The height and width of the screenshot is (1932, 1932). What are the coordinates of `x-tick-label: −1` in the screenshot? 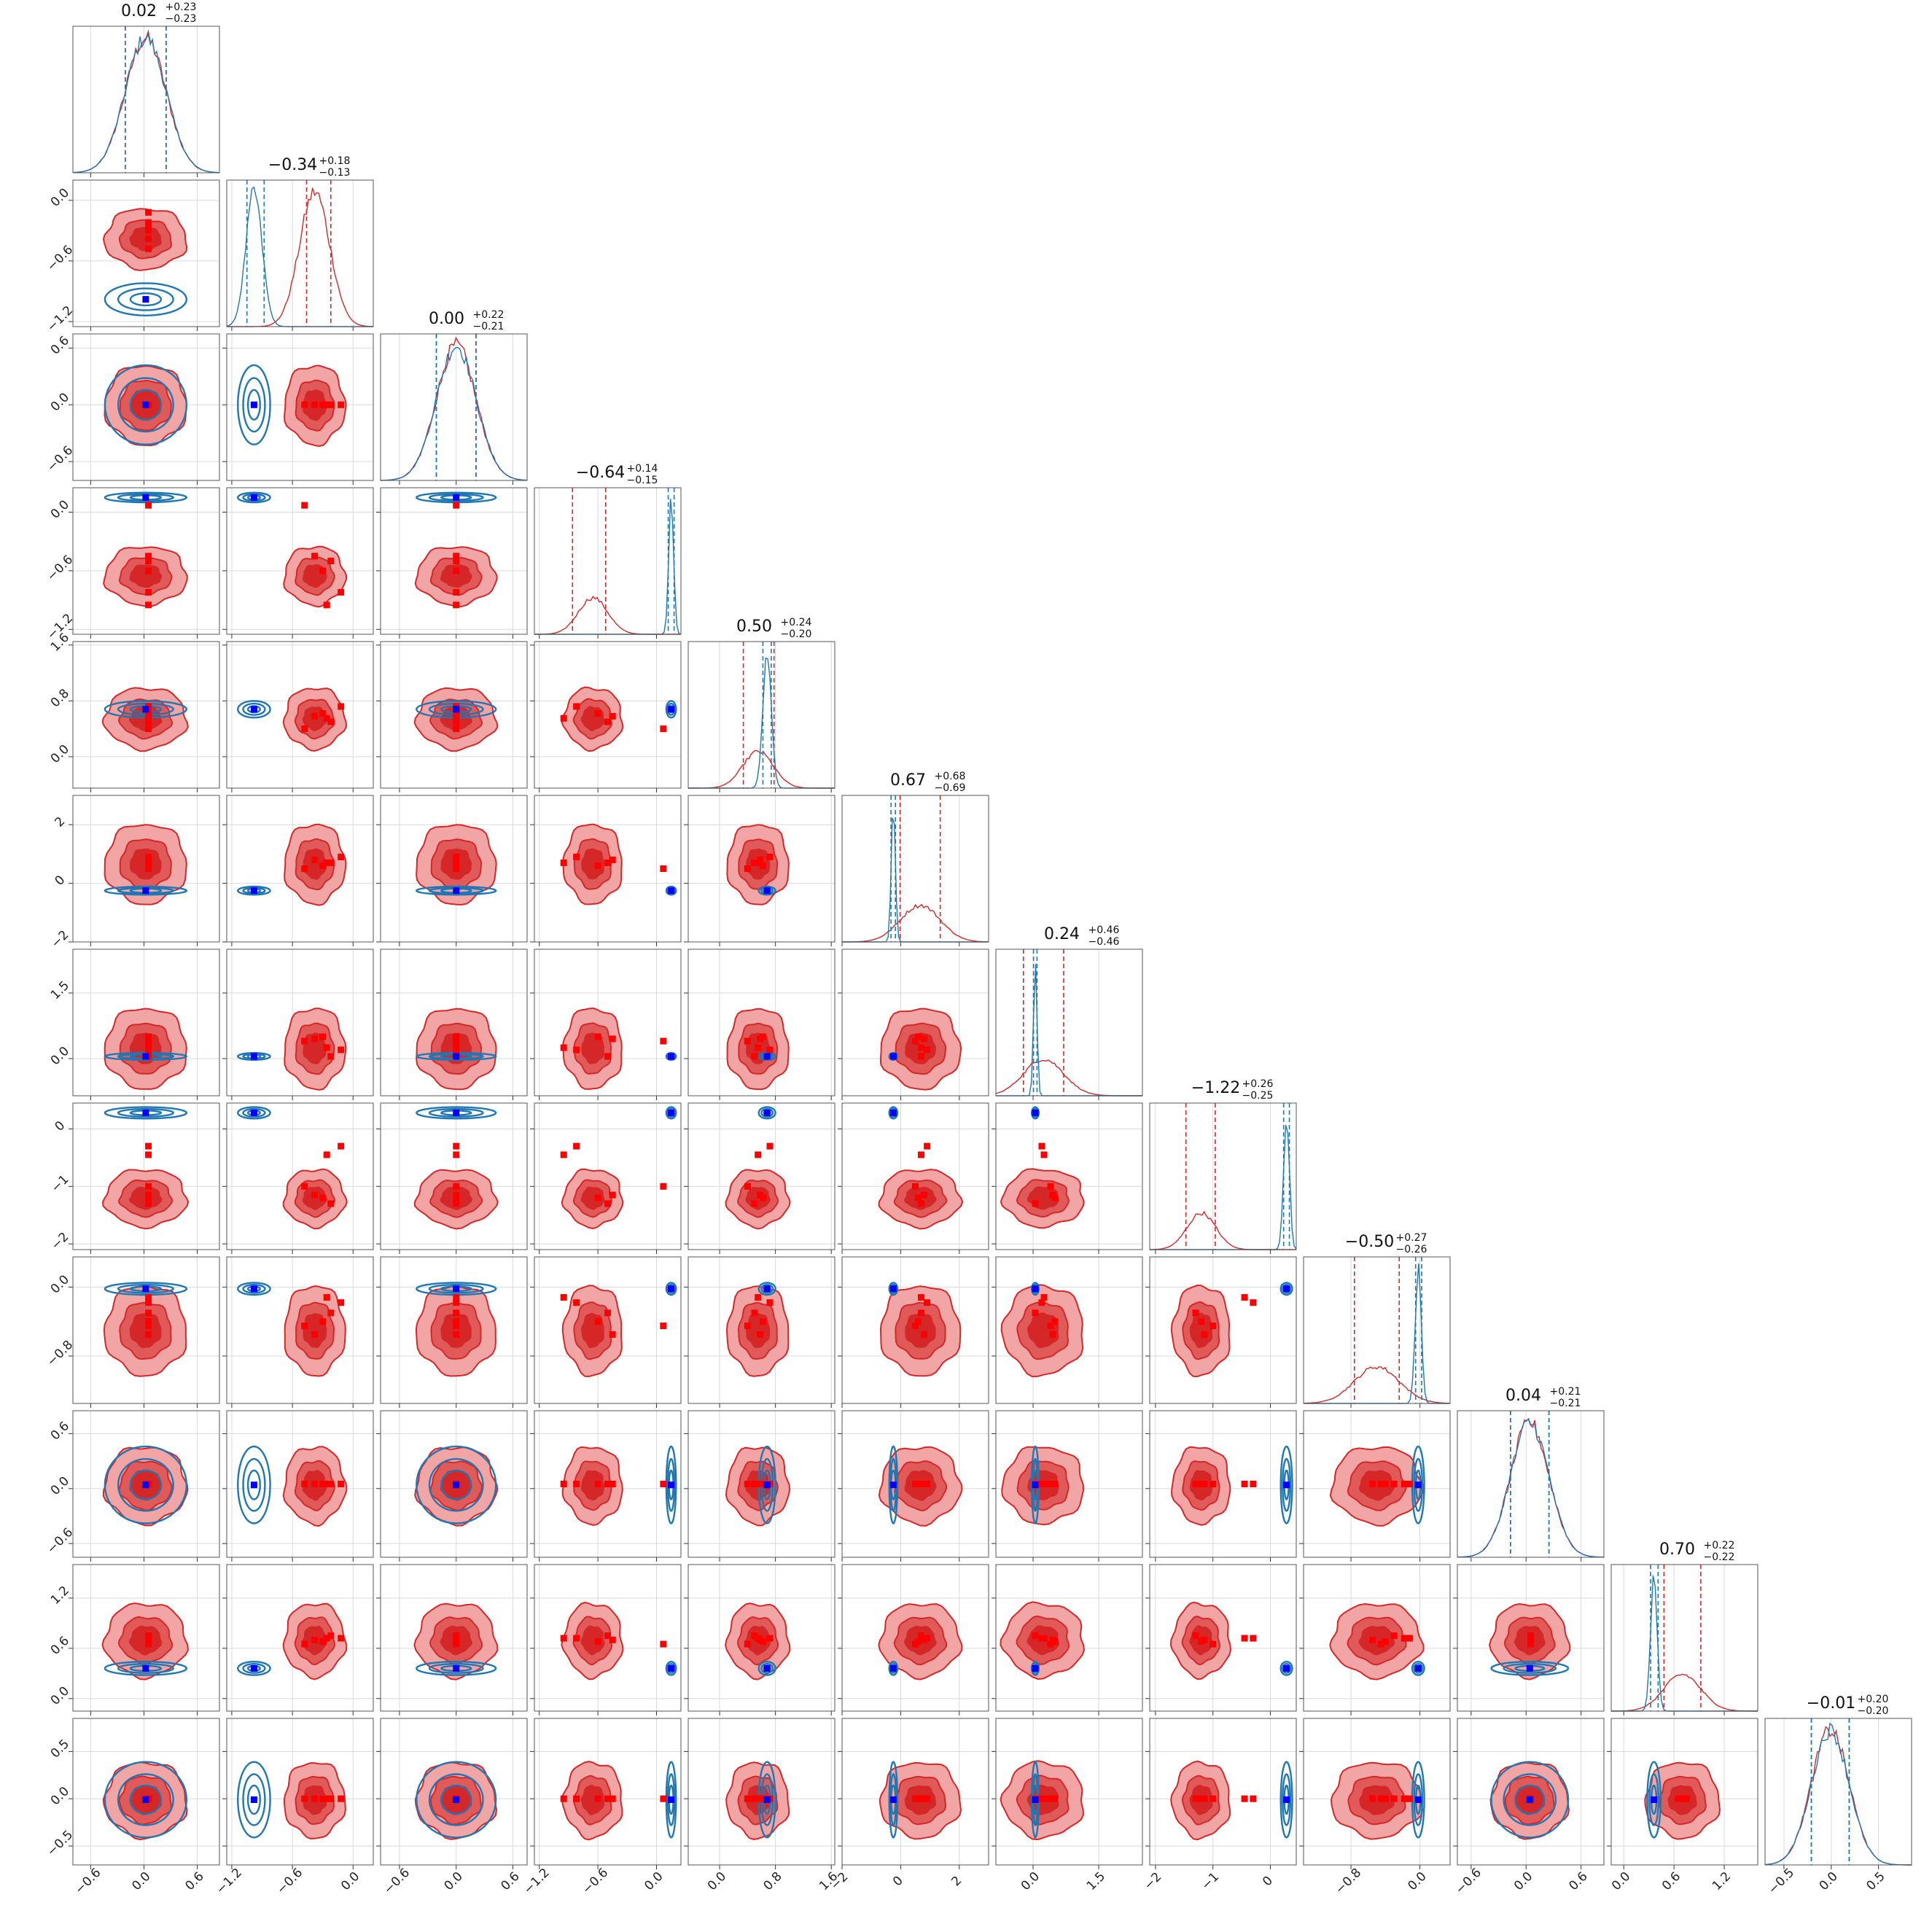 It's located at (1210, 1881).